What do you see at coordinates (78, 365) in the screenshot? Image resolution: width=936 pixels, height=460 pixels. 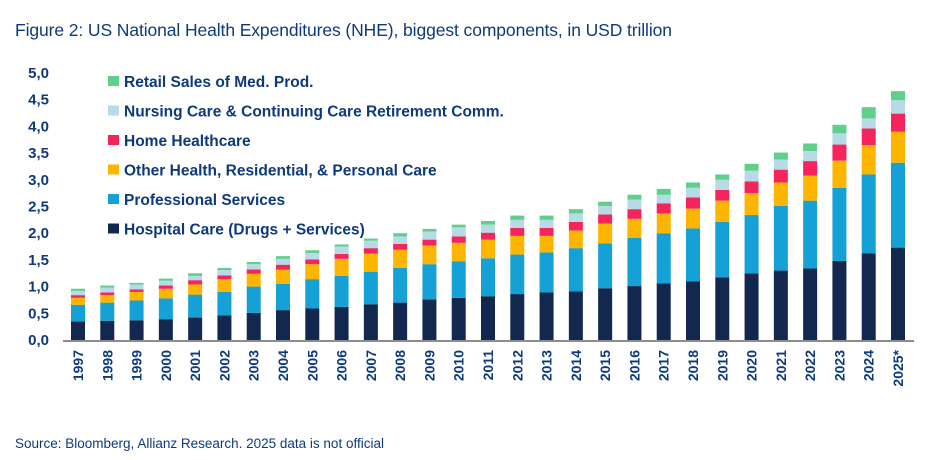 I see `x-tick-label: 1997` at bounding box center [78, 365].